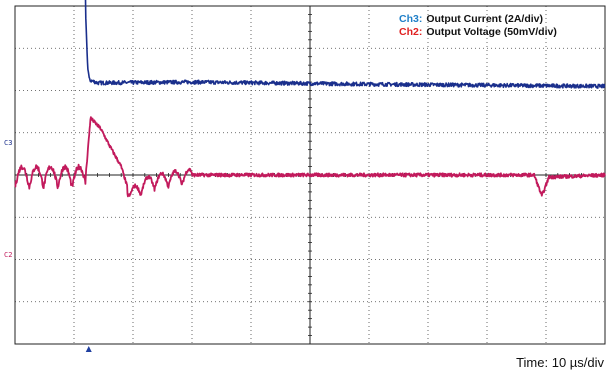 The width and height of the screenshot is (608, 375). What do you see at coordinates (409, 32) in the screenshot?
I see `legend-ch2-channel: Ch2` at bounding box center [409, 32].